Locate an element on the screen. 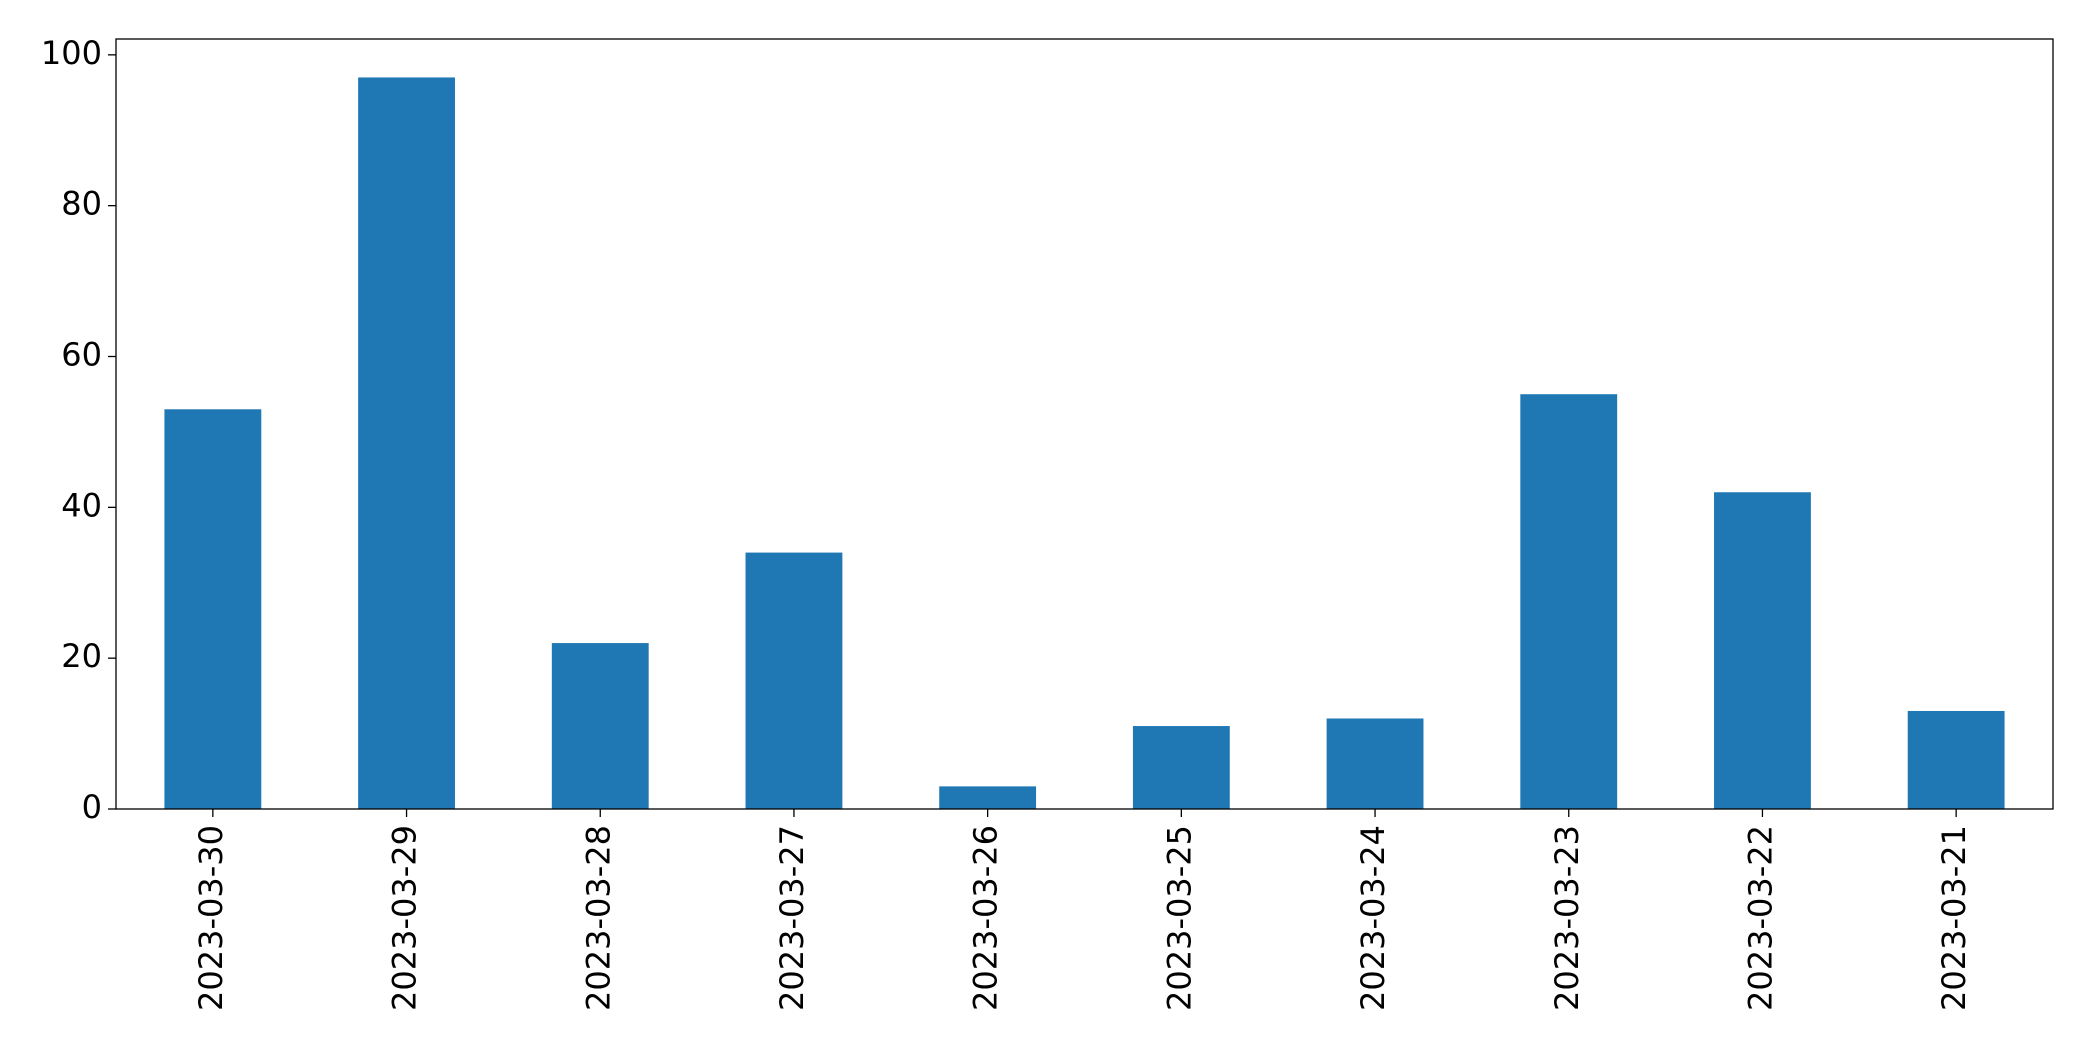 The width and height of the screenshot is (2093, 1061). x-tick-label: 2023-03-26 is located at coordinates (986, 918).